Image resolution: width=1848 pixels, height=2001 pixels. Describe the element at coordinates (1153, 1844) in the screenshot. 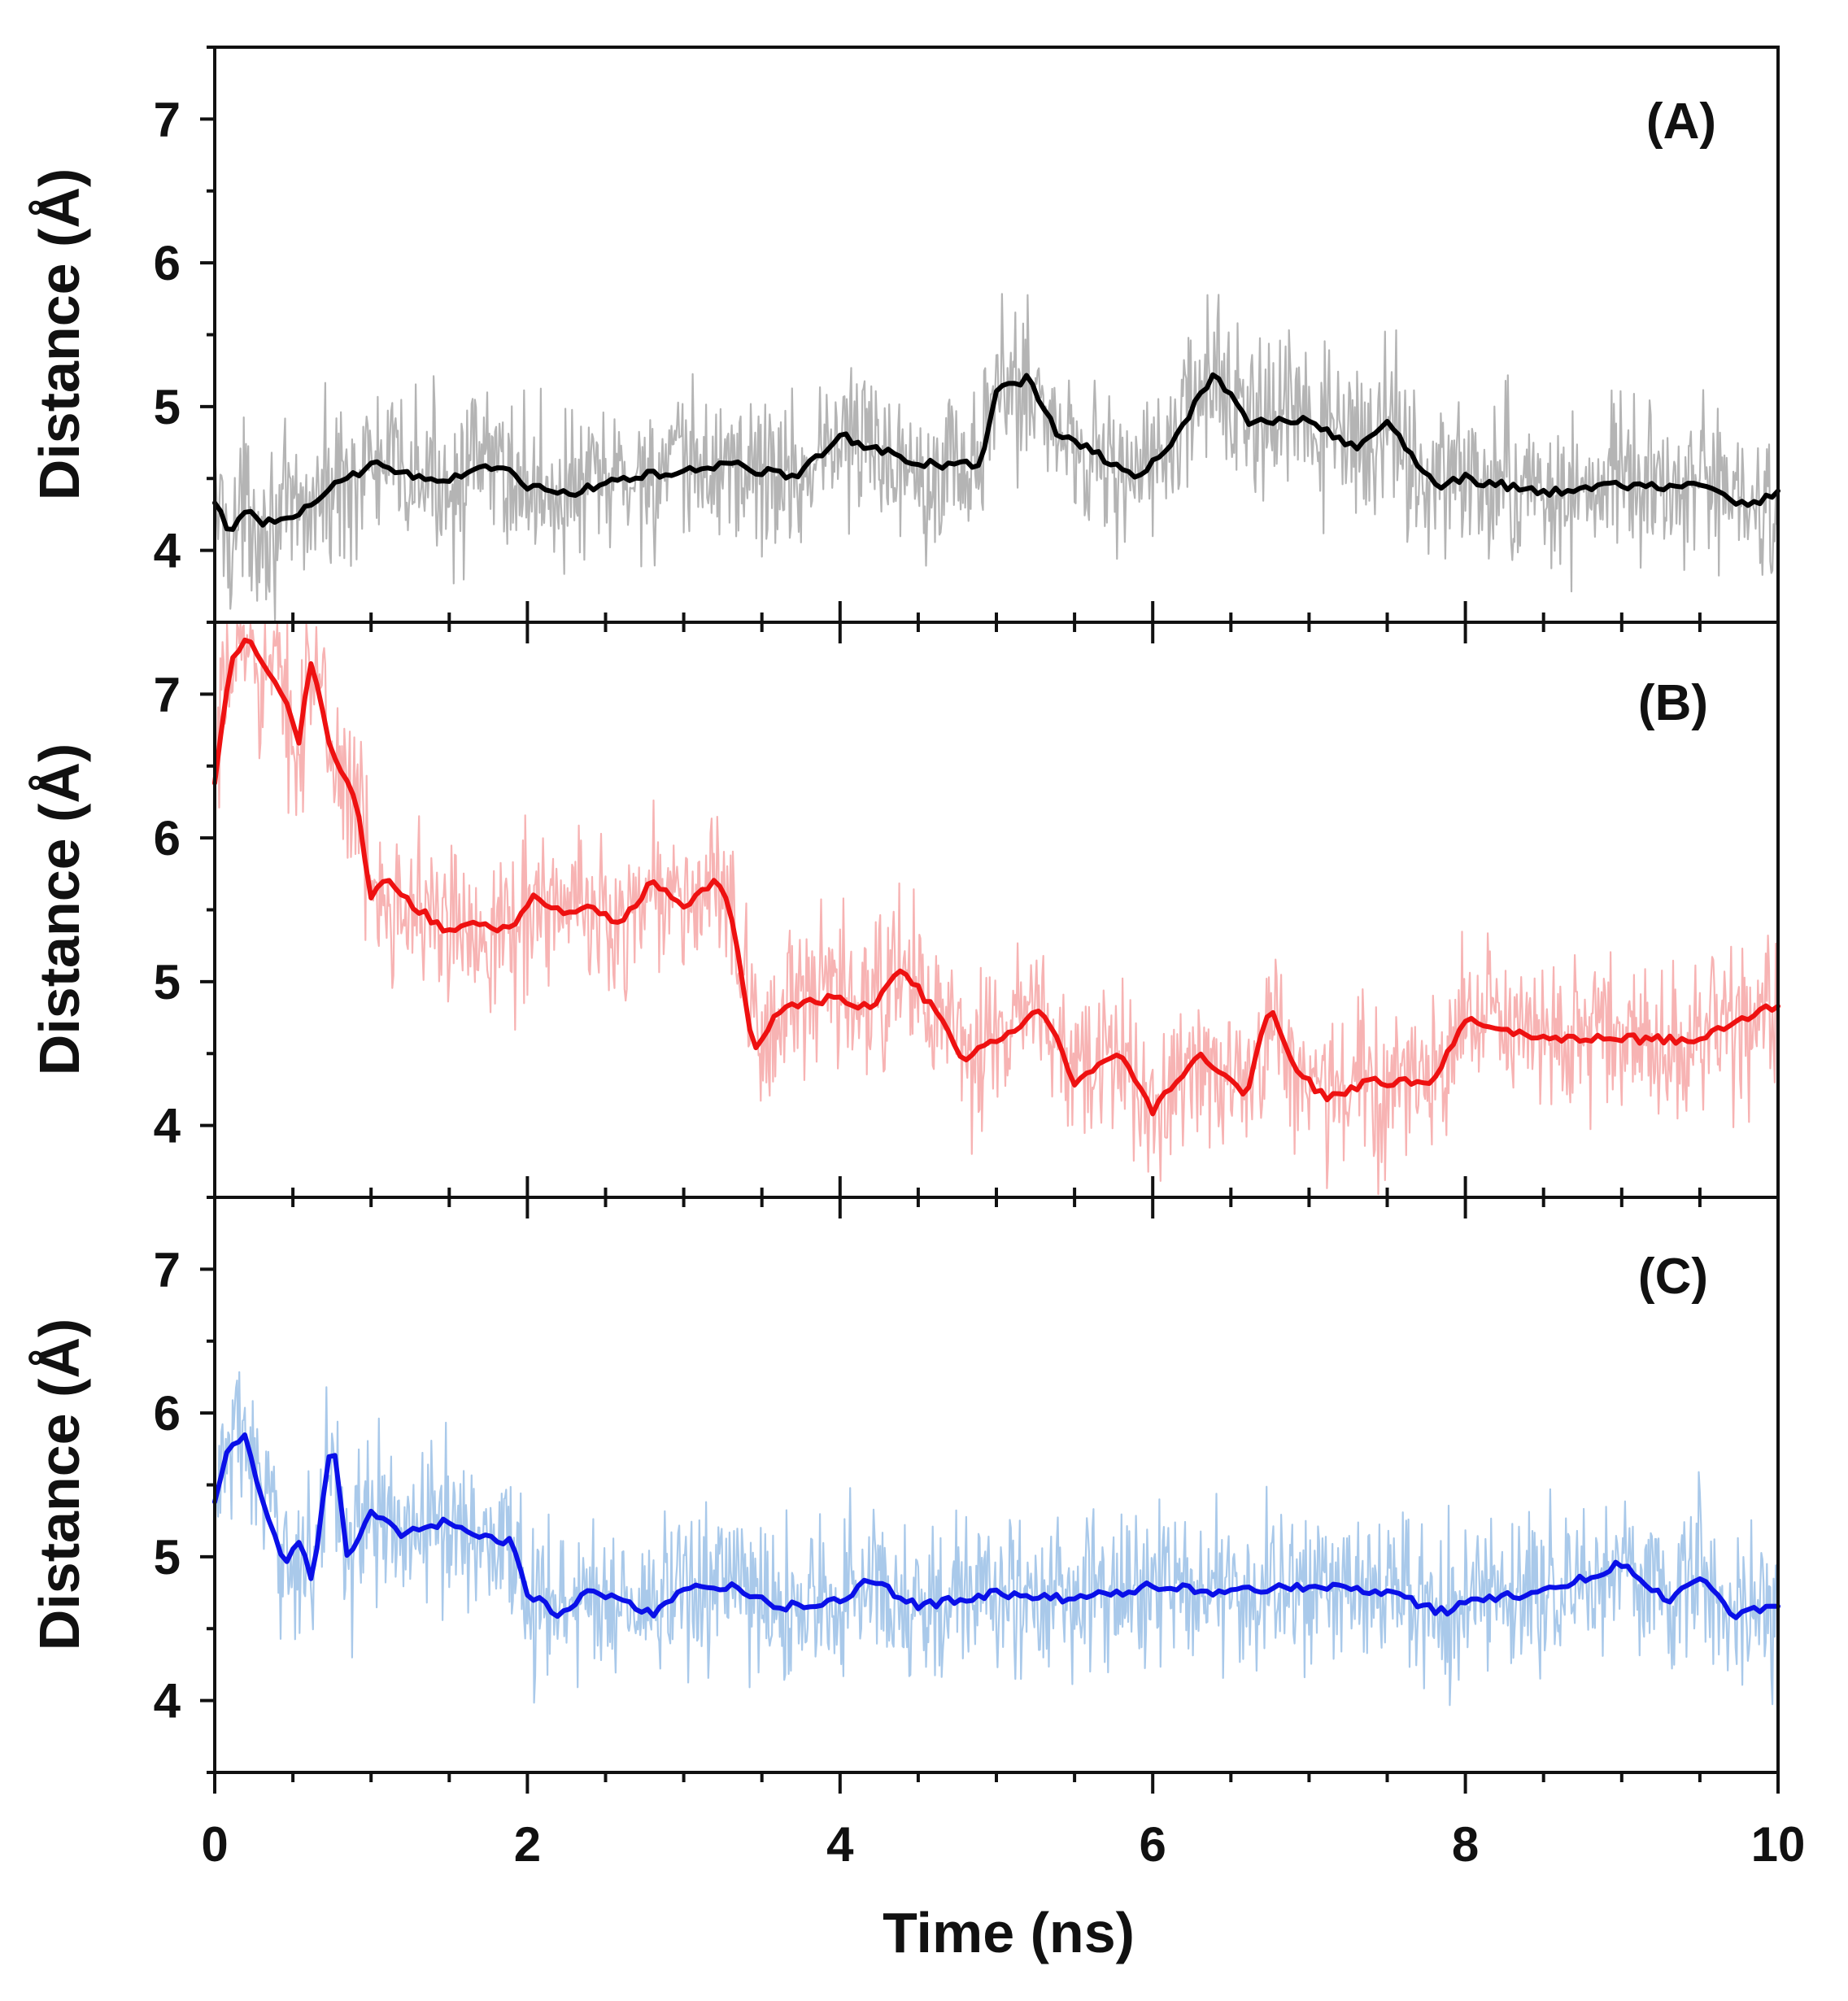

I see `x-tick-label: 6` at that location.